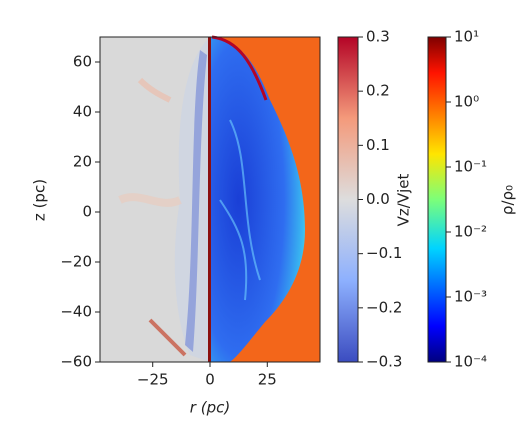 The image size is (525, 448). Describe the element at coordinates (210, 408) in the screenshot. I see `x-axis-label: r (pc)` at that location.